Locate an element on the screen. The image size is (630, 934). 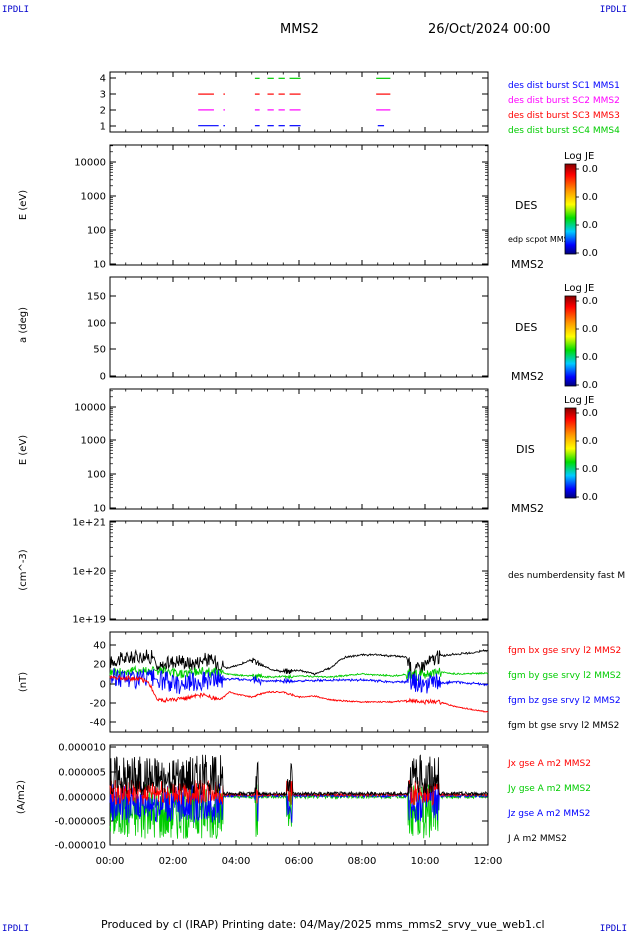
j-legend-4: J A m2 MMS2 is located at coordinates (537, 839).